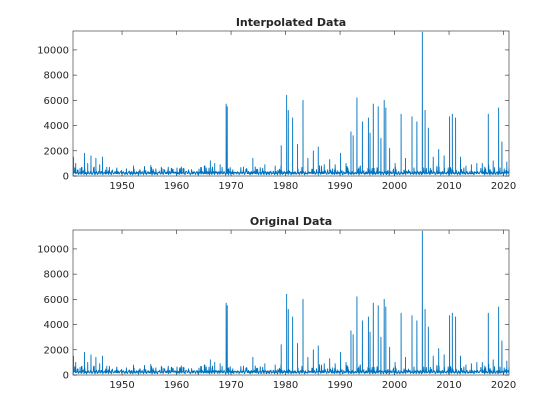 The width and height of the screenshot is (560, 420). What do you see at coordinates (291, 221) in the screenshot?
I see `chart-title: Original Data` at bounding box center [291, 221].